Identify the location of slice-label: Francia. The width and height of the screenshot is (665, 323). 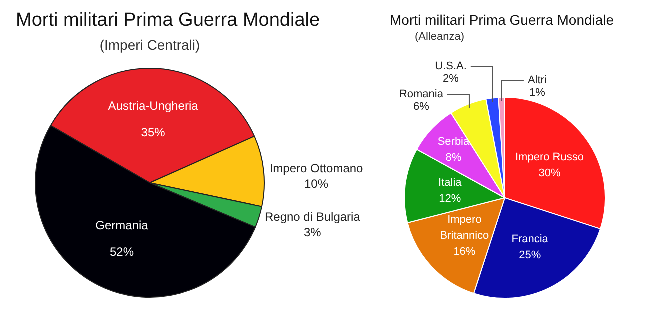
(531, 239).